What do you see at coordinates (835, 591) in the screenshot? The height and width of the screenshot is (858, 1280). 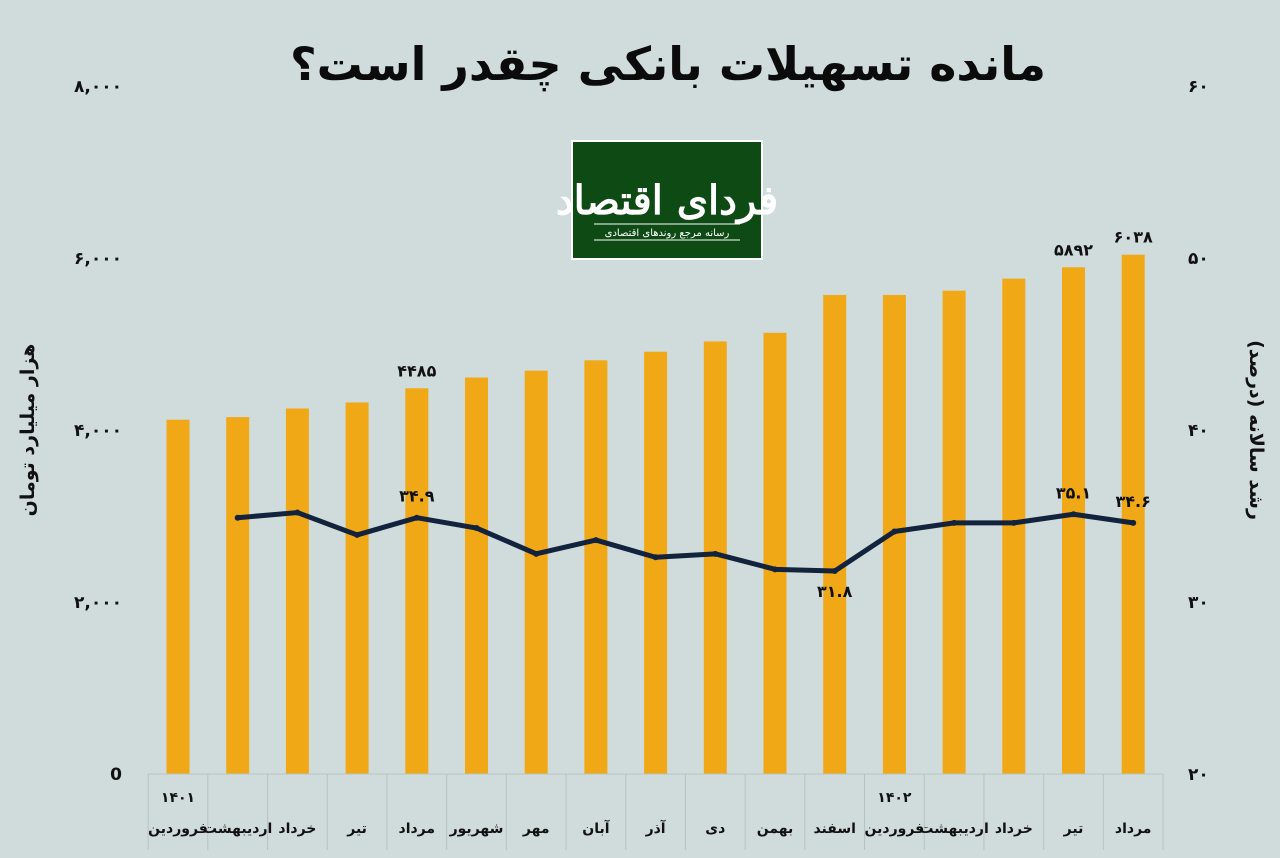 I see `line-data-label: ۳۱.۸` at bounding box center [835, 591].